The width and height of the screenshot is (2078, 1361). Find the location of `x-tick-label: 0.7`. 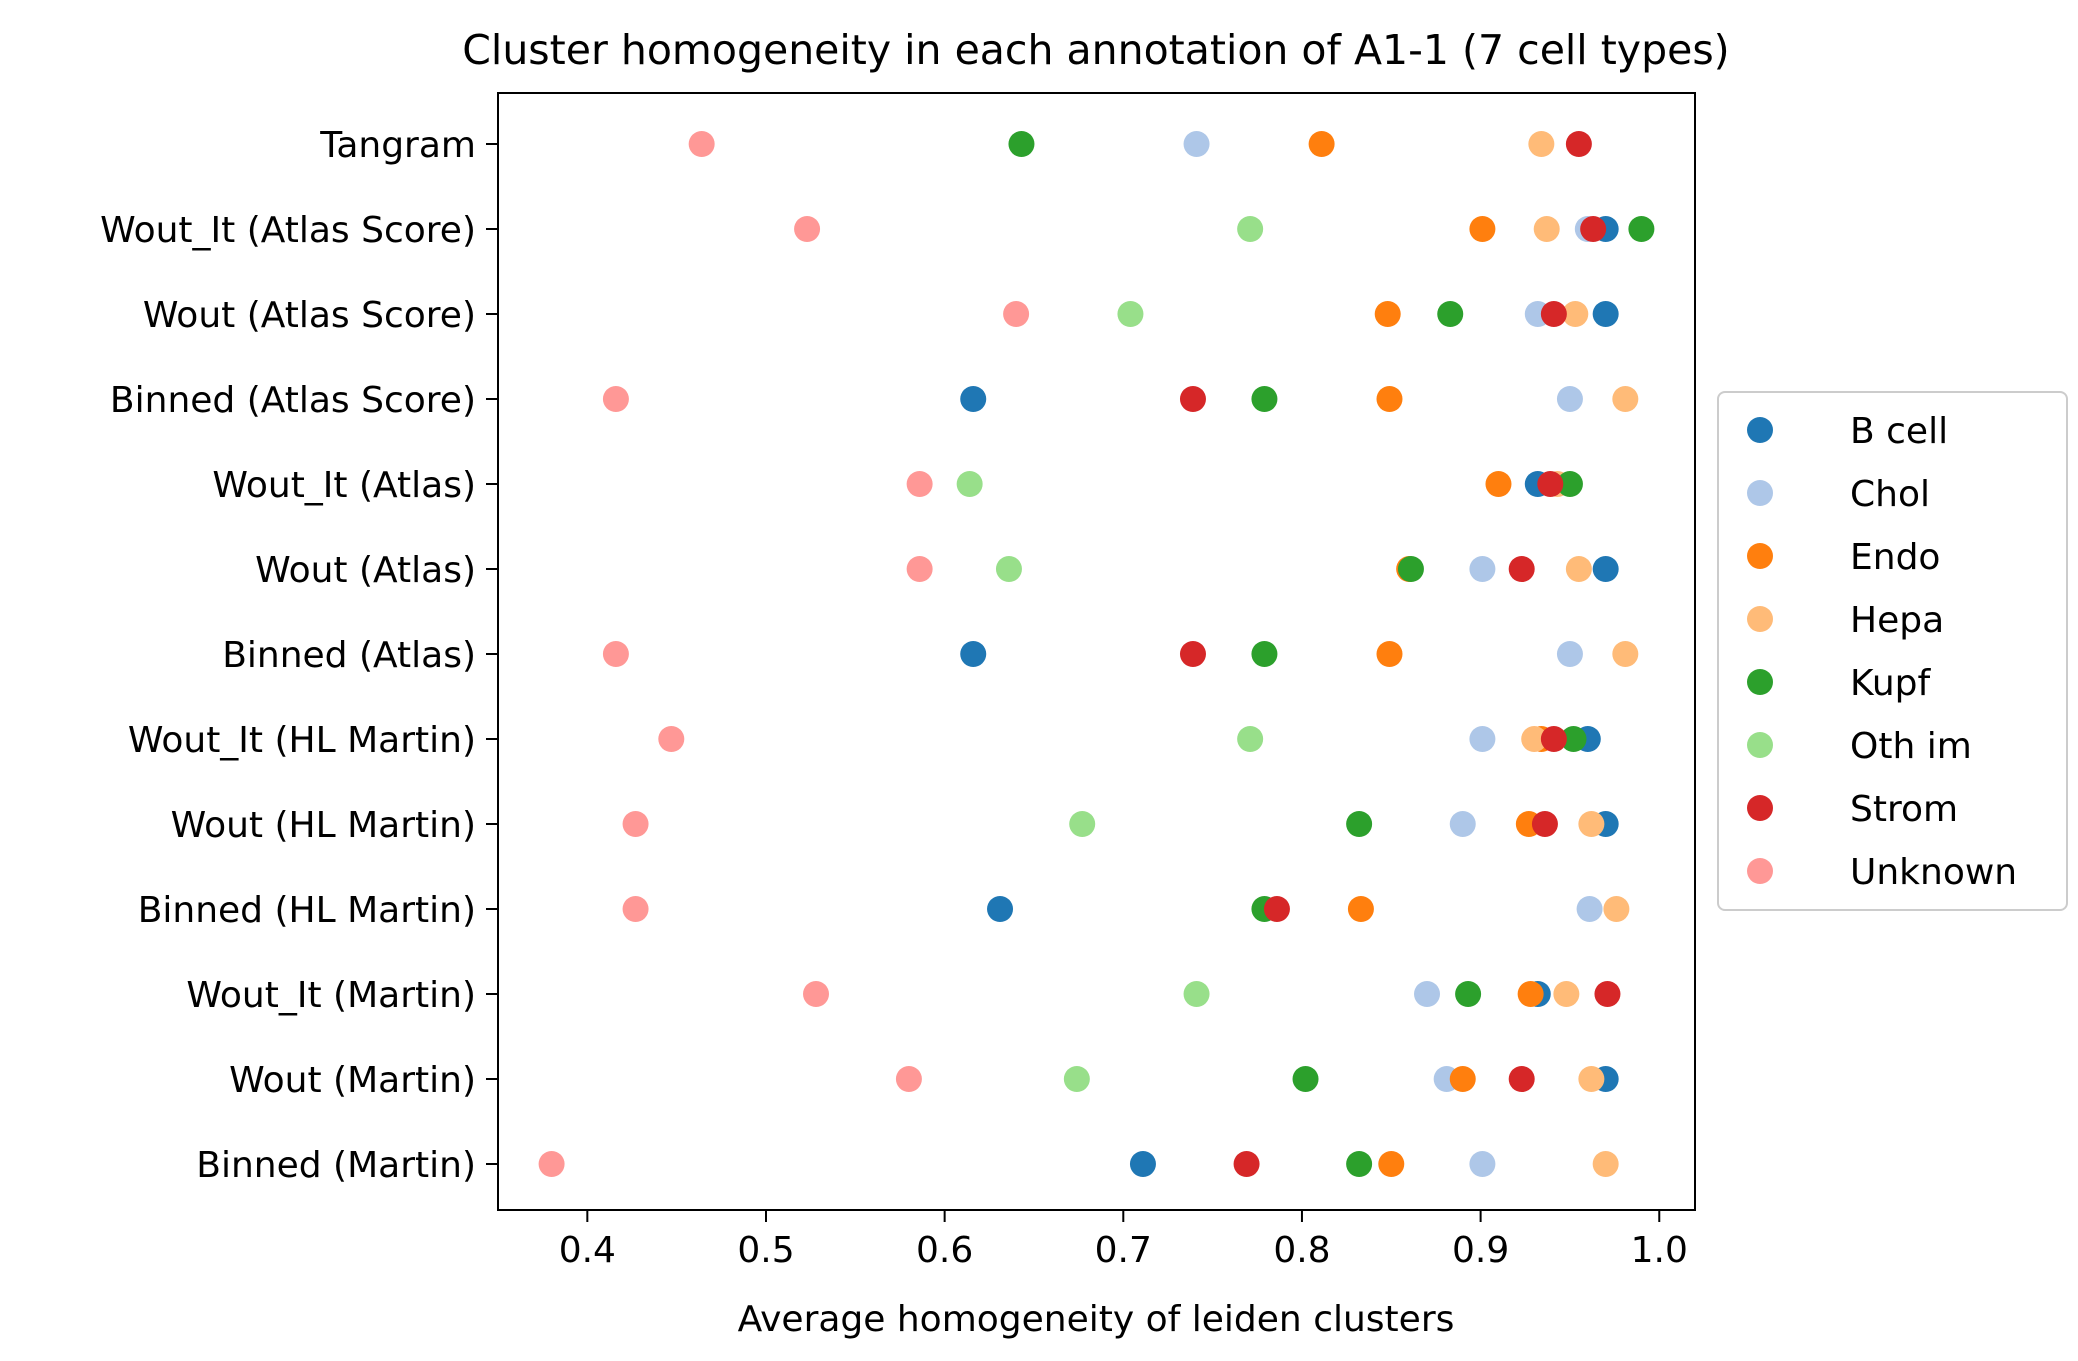

x-tick-label: 0.7 is located at coordinates (1123, 1250).